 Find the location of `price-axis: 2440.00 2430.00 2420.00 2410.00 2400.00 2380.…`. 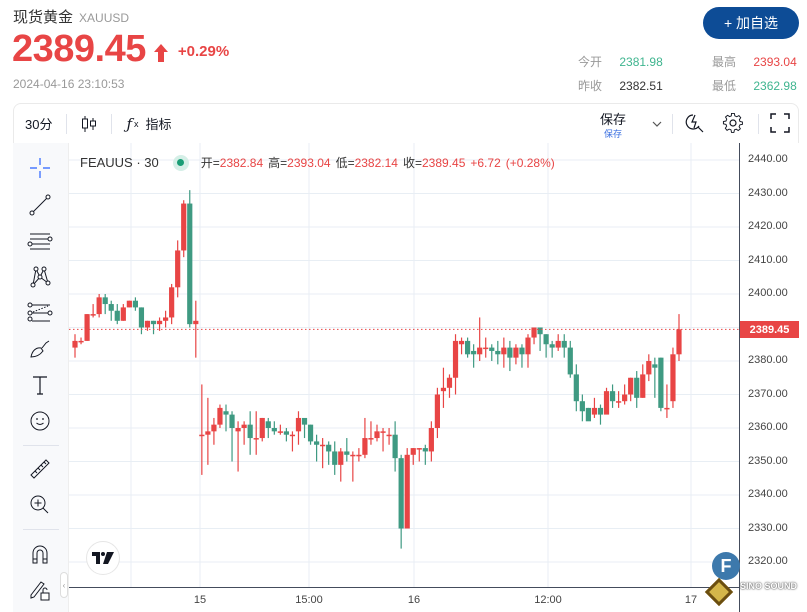

price-axis: 2440.00 2430.00 2420.00 2410.00 2400.00 2380.… is located at coordinates (769, 377).